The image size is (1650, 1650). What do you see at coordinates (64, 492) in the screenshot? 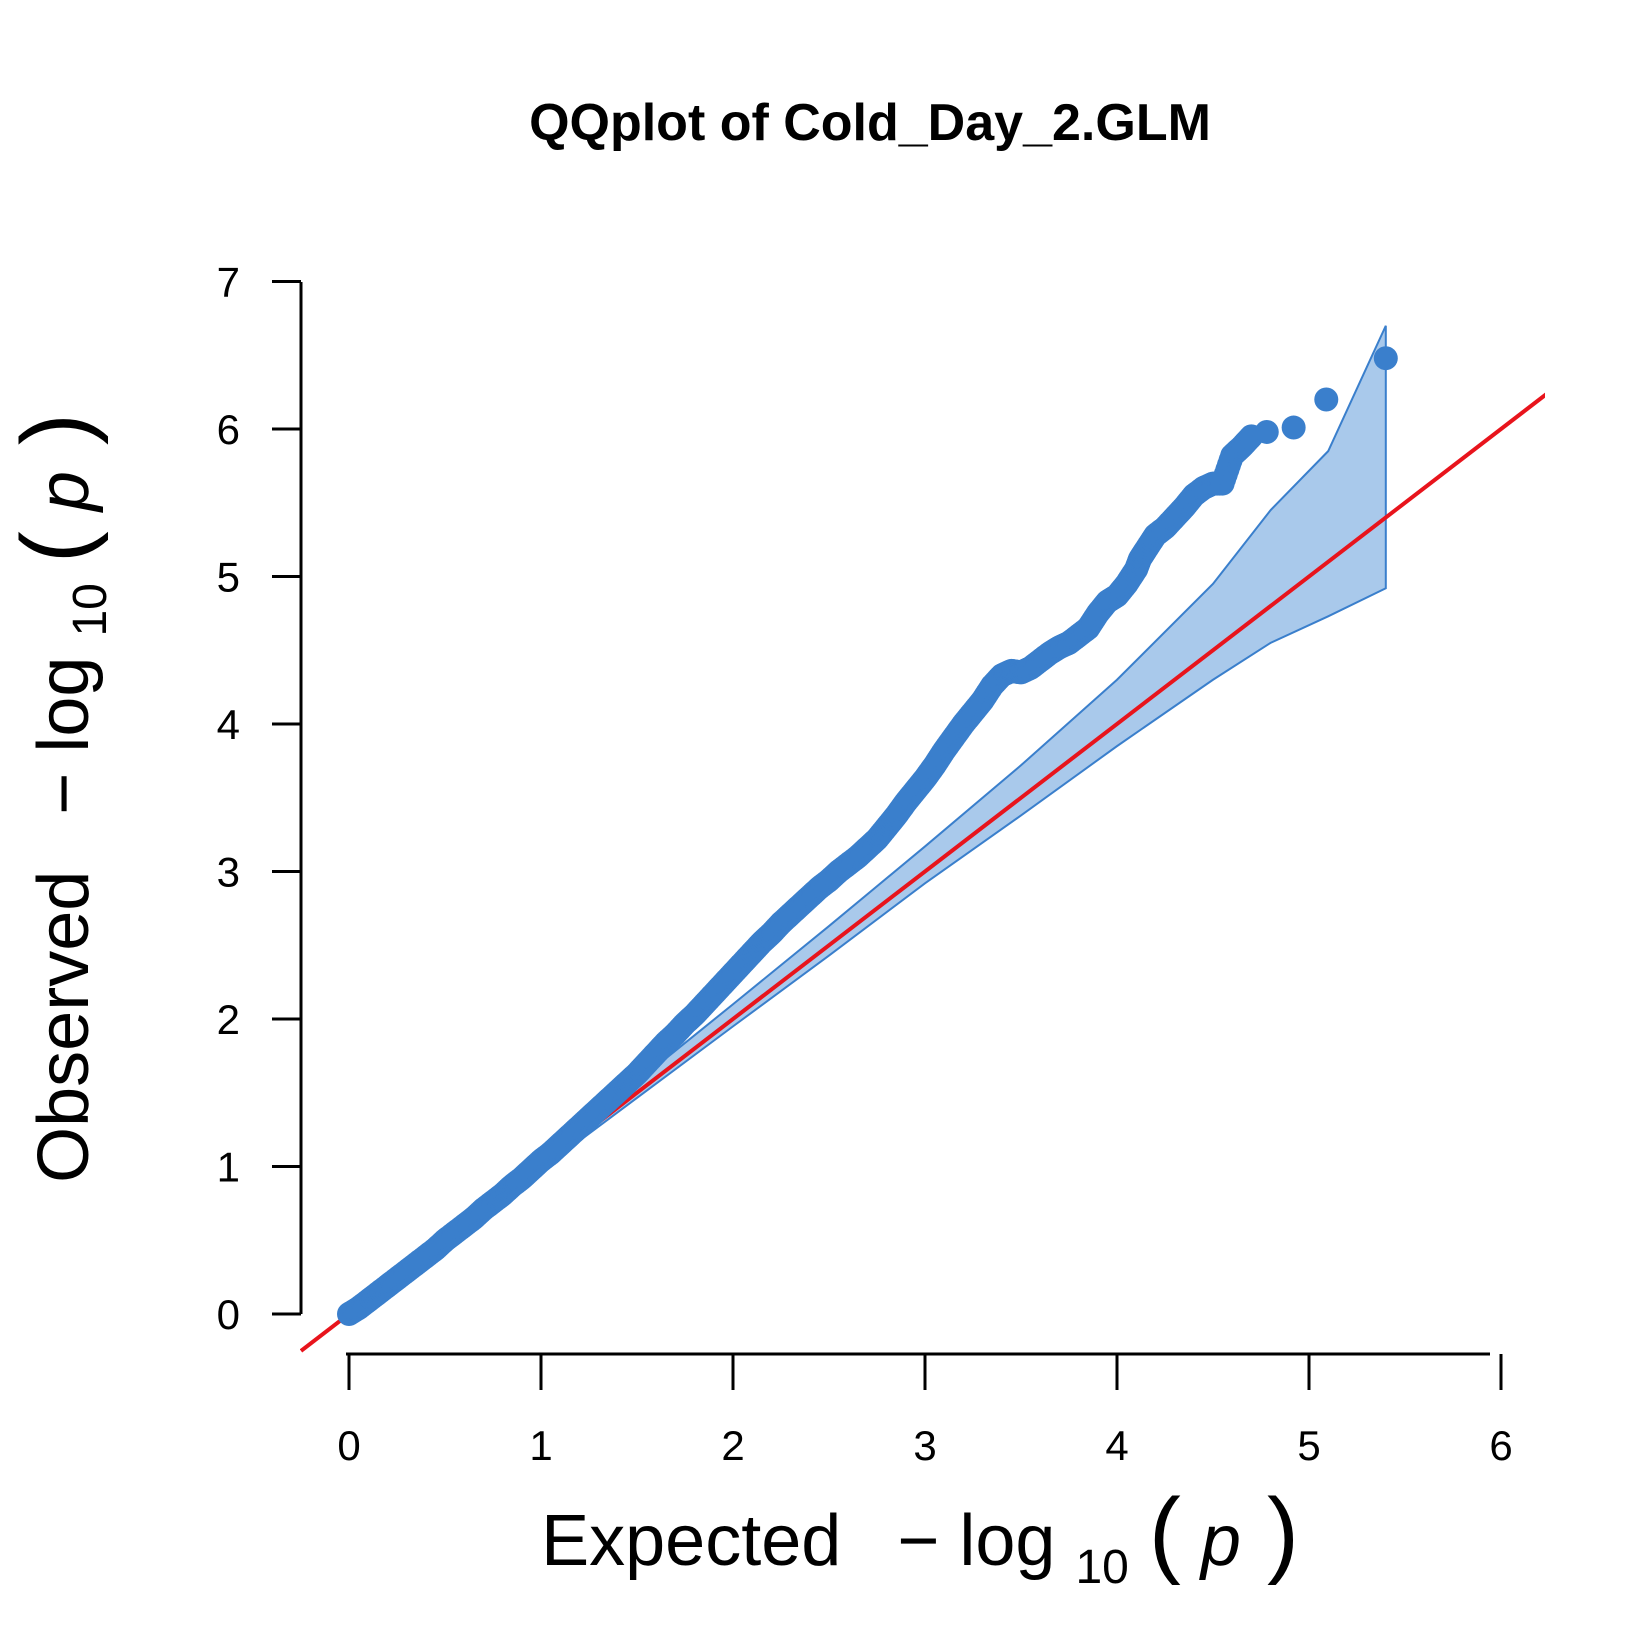
I see `y-axis-title-var: p` at bounding box center [64, 492].